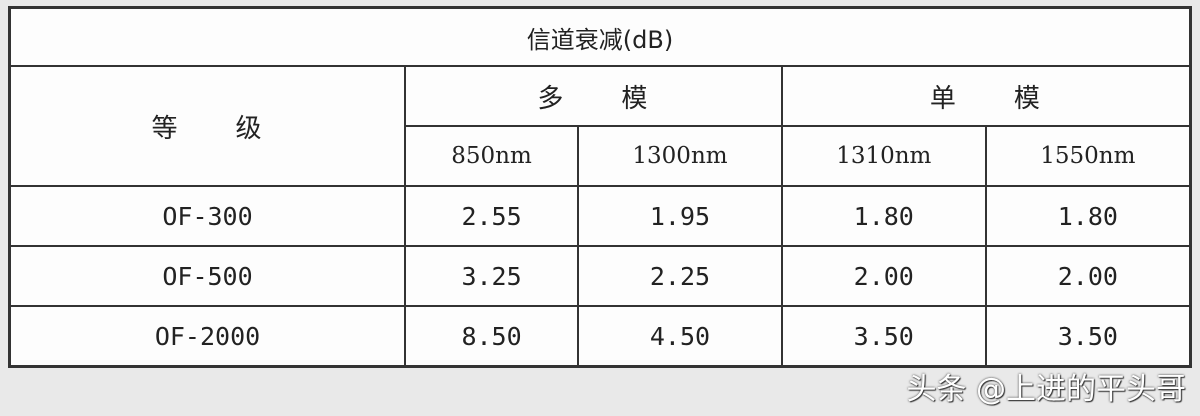  I want to click on wavelength-header: 1550nm, so click(1088, 156).